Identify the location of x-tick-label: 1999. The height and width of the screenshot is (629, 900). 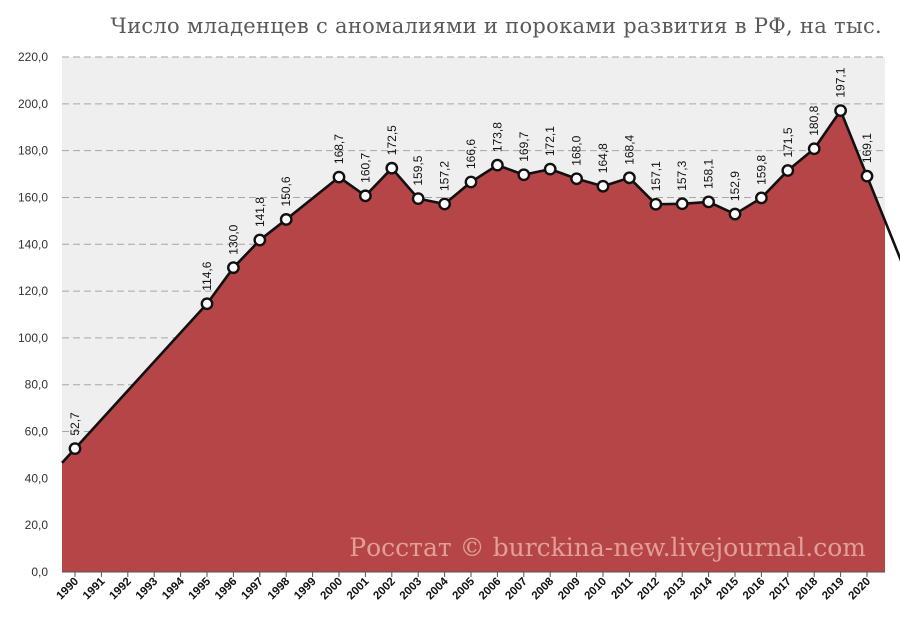
(305, 589).